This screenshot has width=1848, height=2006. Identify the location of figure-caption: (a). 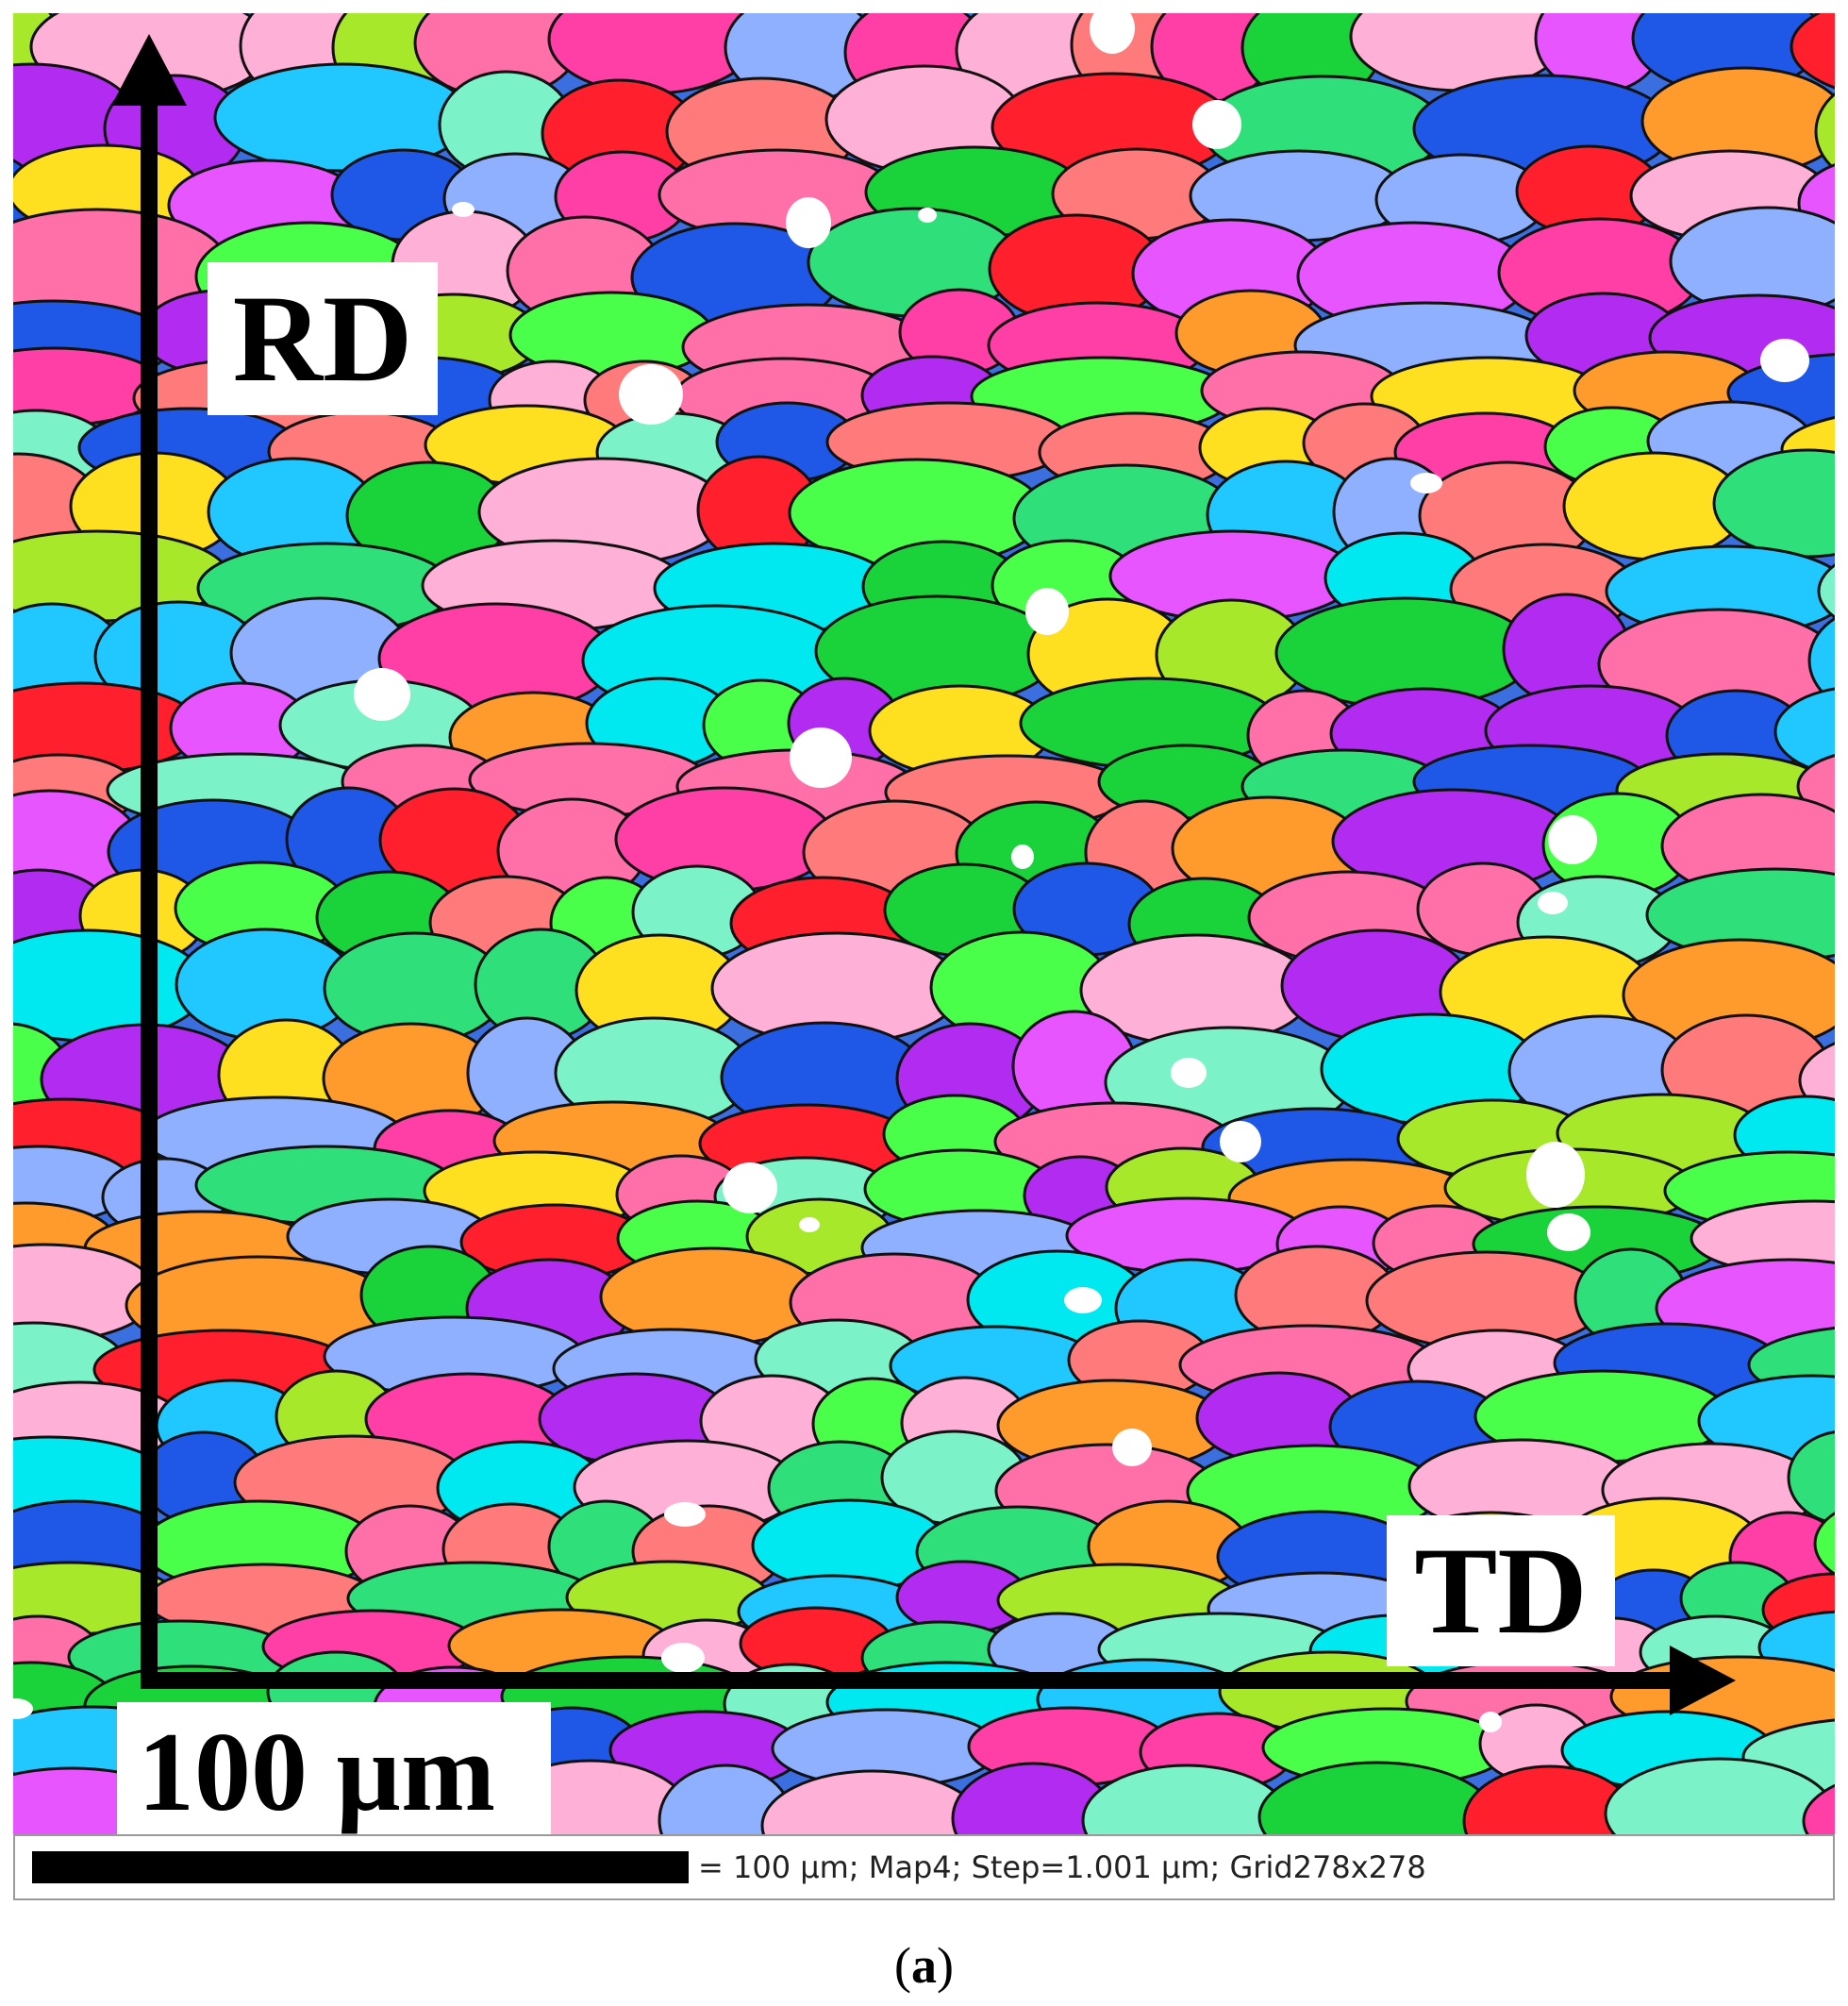
(924, 1965).